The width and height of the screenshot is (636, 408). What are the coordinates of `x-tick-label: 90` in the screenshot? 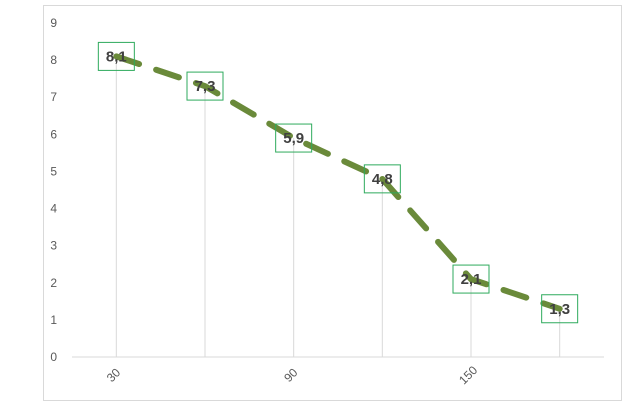 It's located at (291, 375).